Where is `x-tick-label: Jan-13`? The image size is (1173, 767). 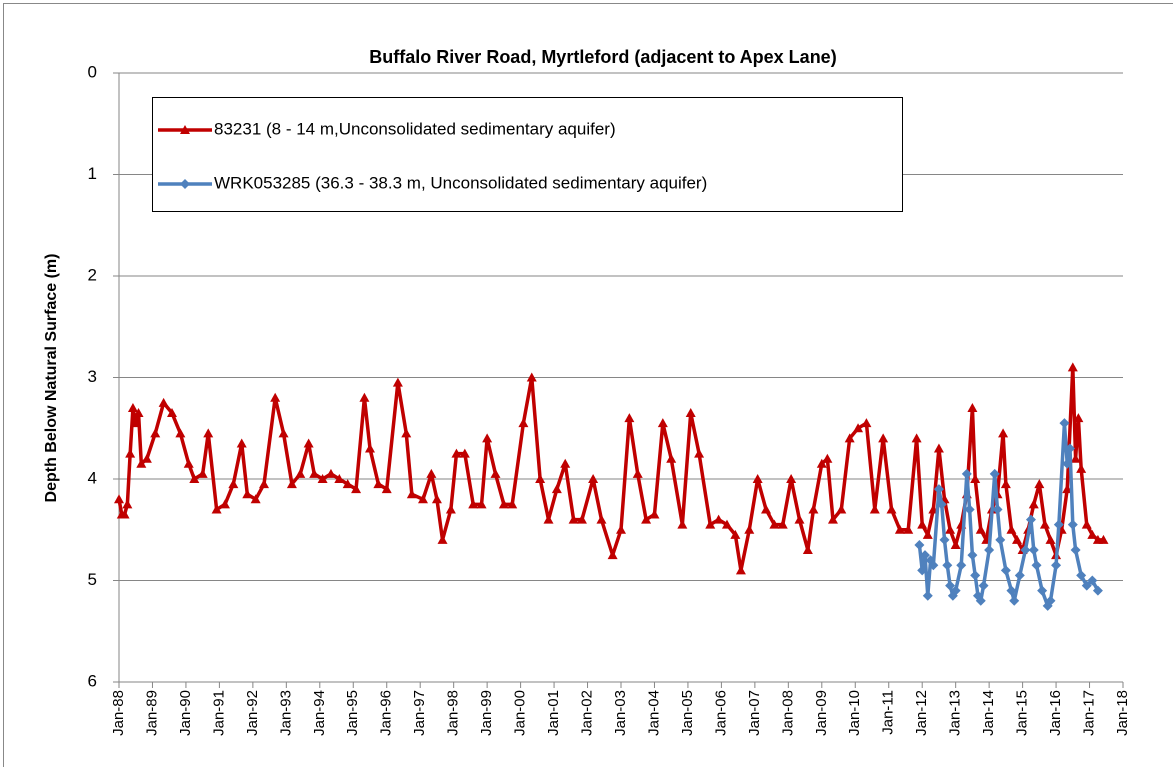
x-tick-label: Jan-13 is located at coordinates (955, 713).